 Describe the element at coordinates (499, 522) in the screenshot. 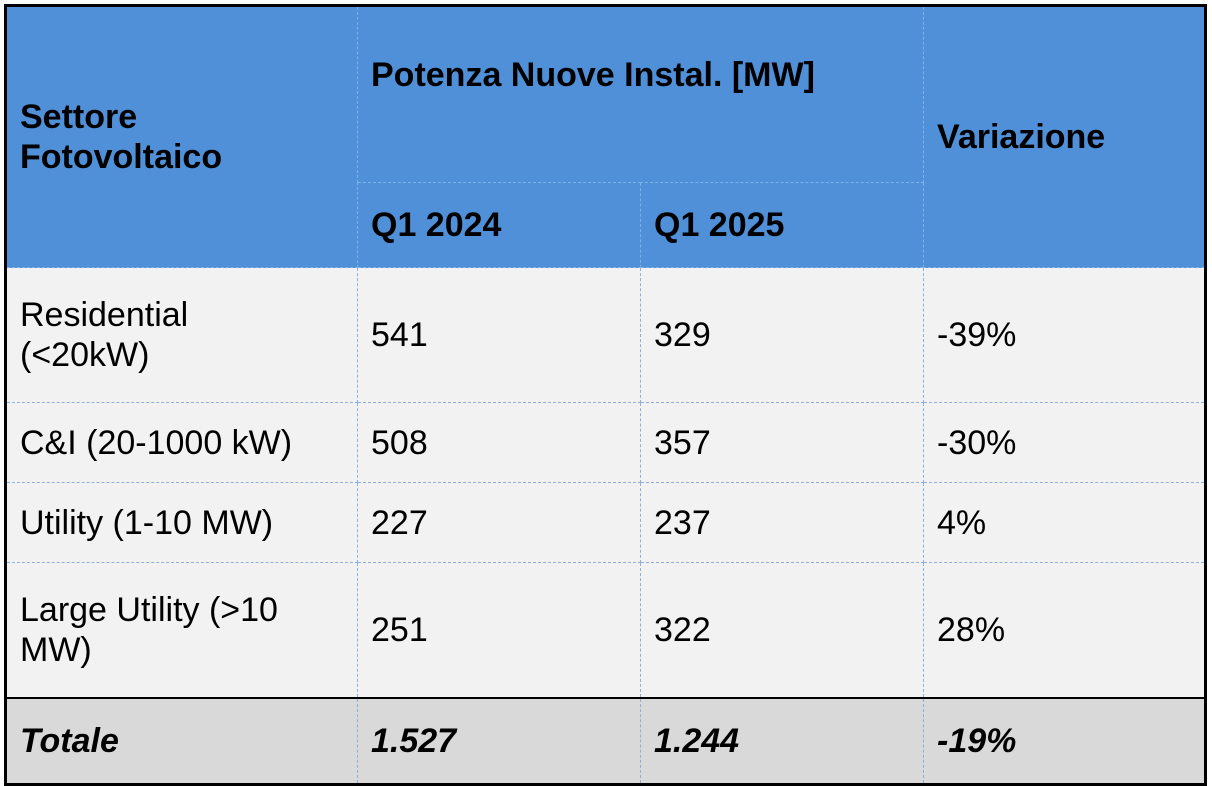

I see `cell-q1-2024: 227` at that location.